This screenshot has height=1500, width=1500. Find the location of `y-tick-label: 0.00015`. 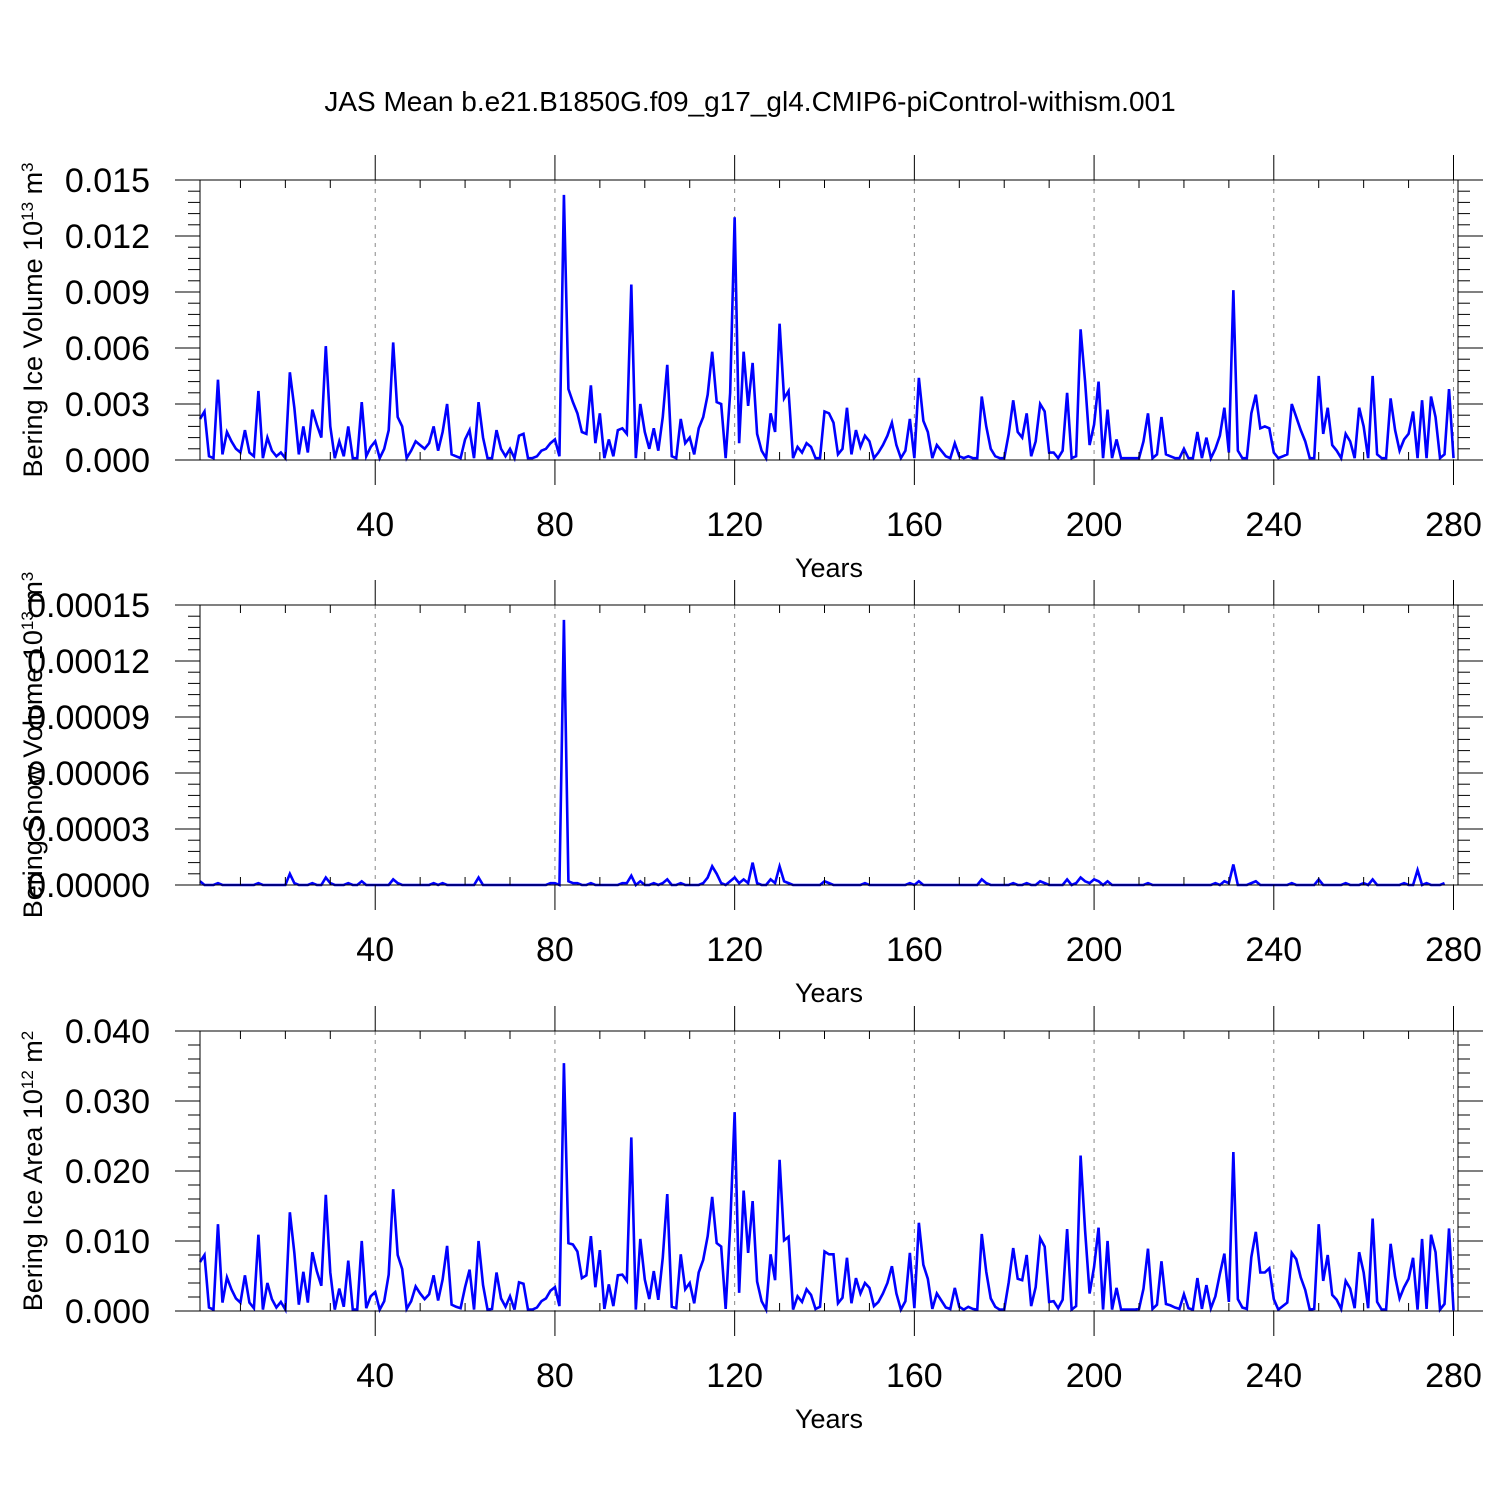

y-tick-label: 0.00015 is located at coordinates (88, 606).